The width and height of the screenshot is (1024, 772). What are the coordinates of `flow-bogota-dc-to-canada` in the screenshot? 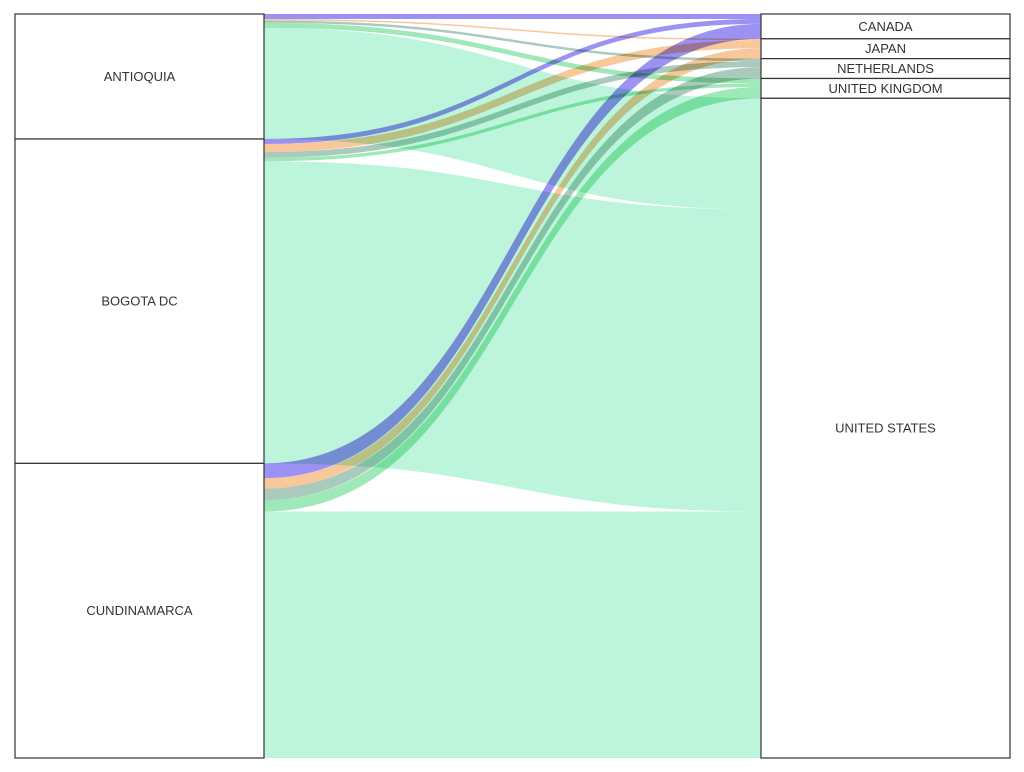 It's located at (512, 81).